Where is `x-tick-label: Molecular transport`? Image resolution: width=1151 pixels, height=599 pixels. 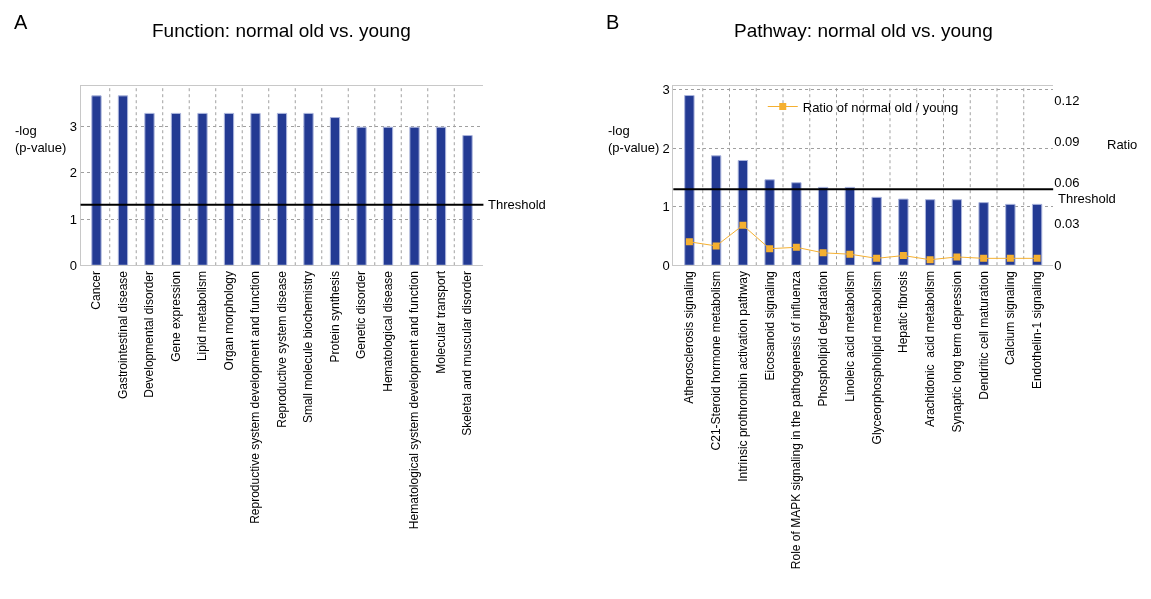
x-tick-label: Molecular transport is located at coordinates (440, 322).